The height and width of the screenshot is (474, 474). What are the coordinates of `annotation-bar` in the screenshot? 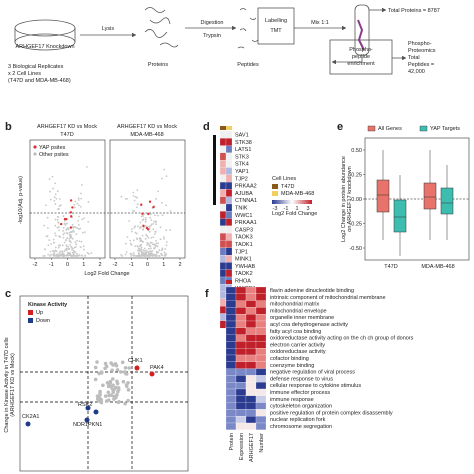 It's located at (214, 170).